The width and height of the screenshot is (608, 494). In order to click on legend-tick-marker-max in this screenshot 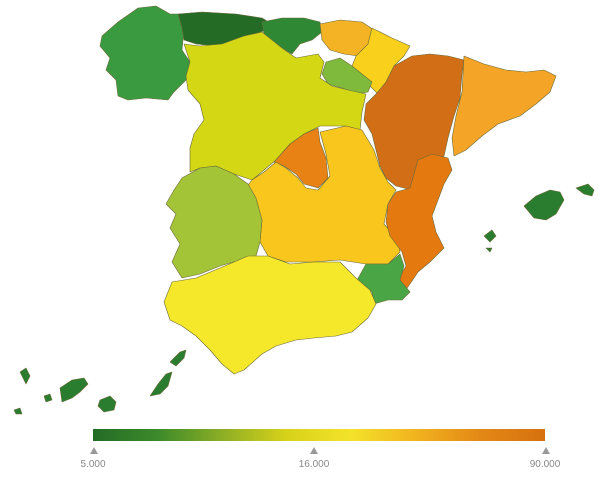, I will do `click(546, 450)`.